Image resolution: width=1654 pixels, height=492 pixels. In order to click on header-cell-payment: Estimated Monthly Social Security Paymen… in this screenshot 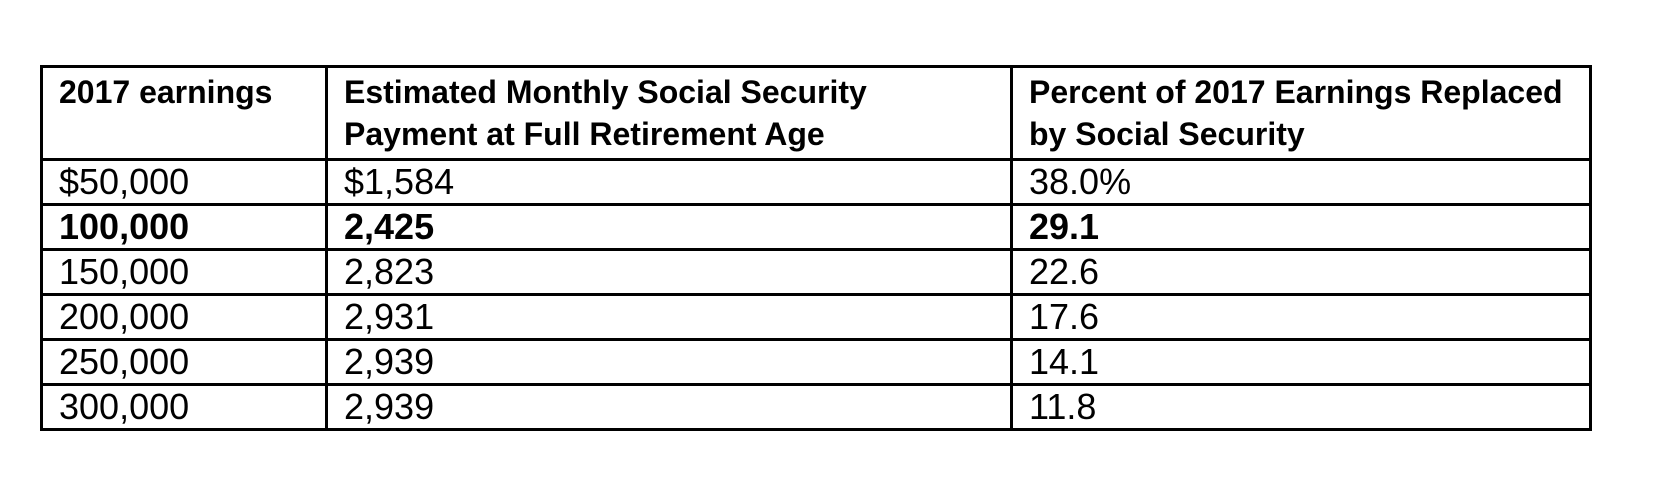, I will do `click(669, 113)`.